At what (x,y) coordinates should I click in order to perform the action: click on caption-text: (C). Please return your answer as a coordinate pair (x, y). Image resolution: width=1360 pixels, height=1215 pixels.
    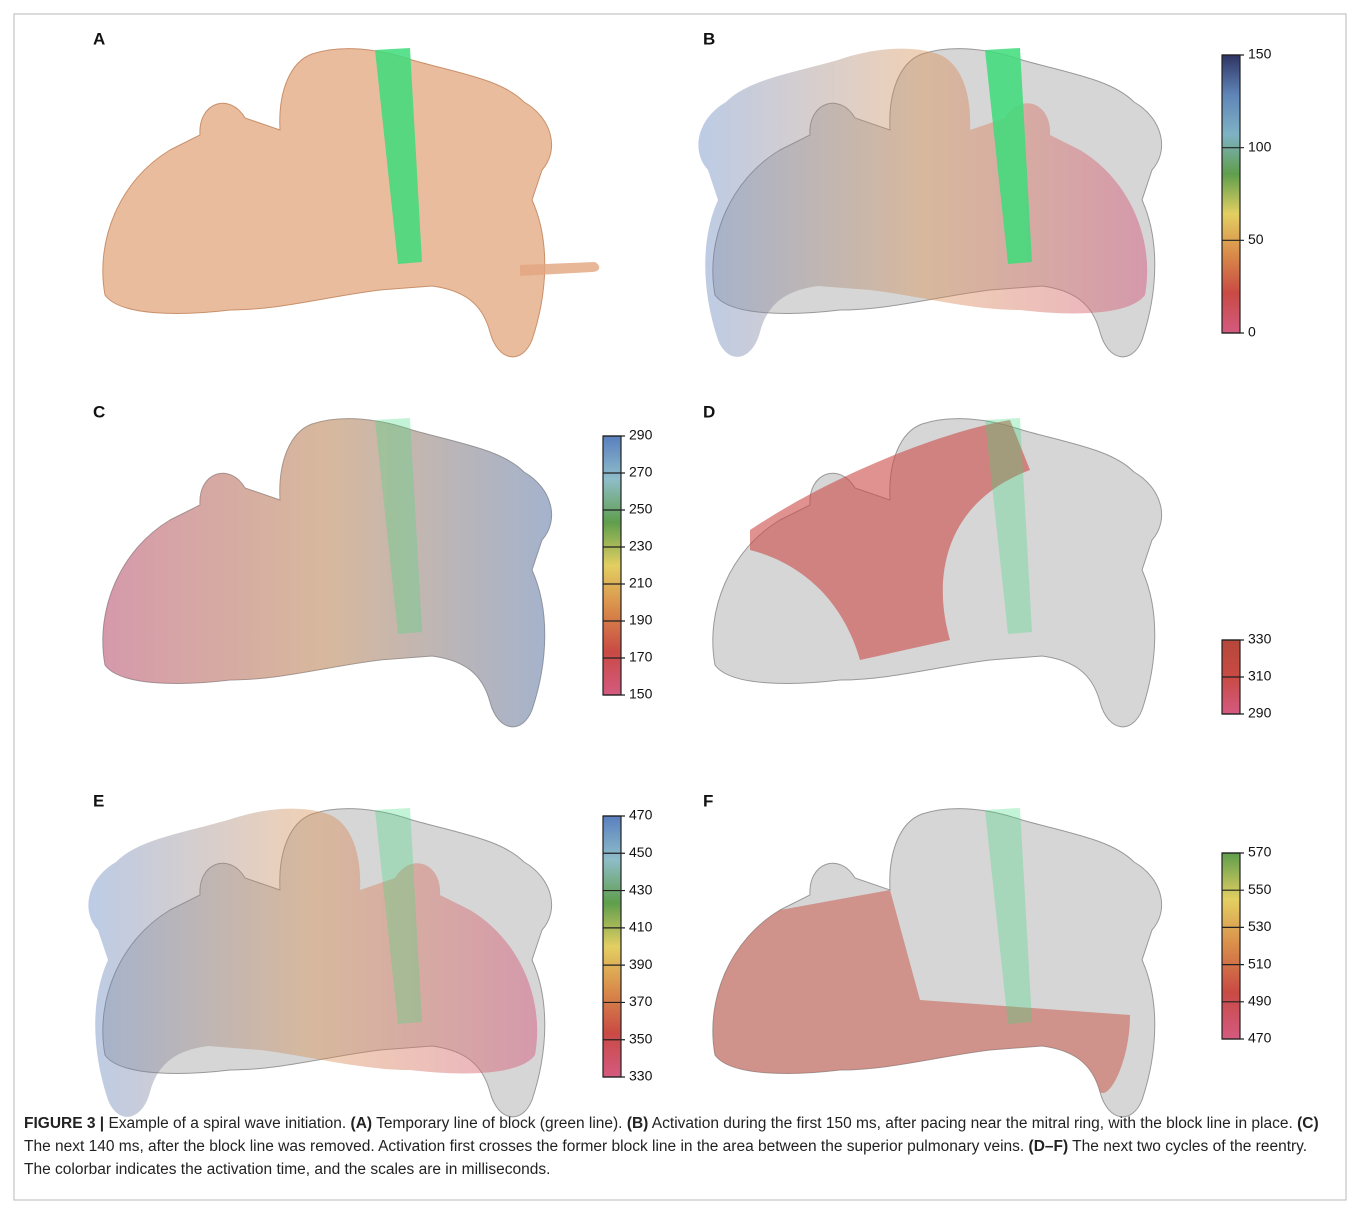
    Looking at the image, I should click on (1308, 1123).